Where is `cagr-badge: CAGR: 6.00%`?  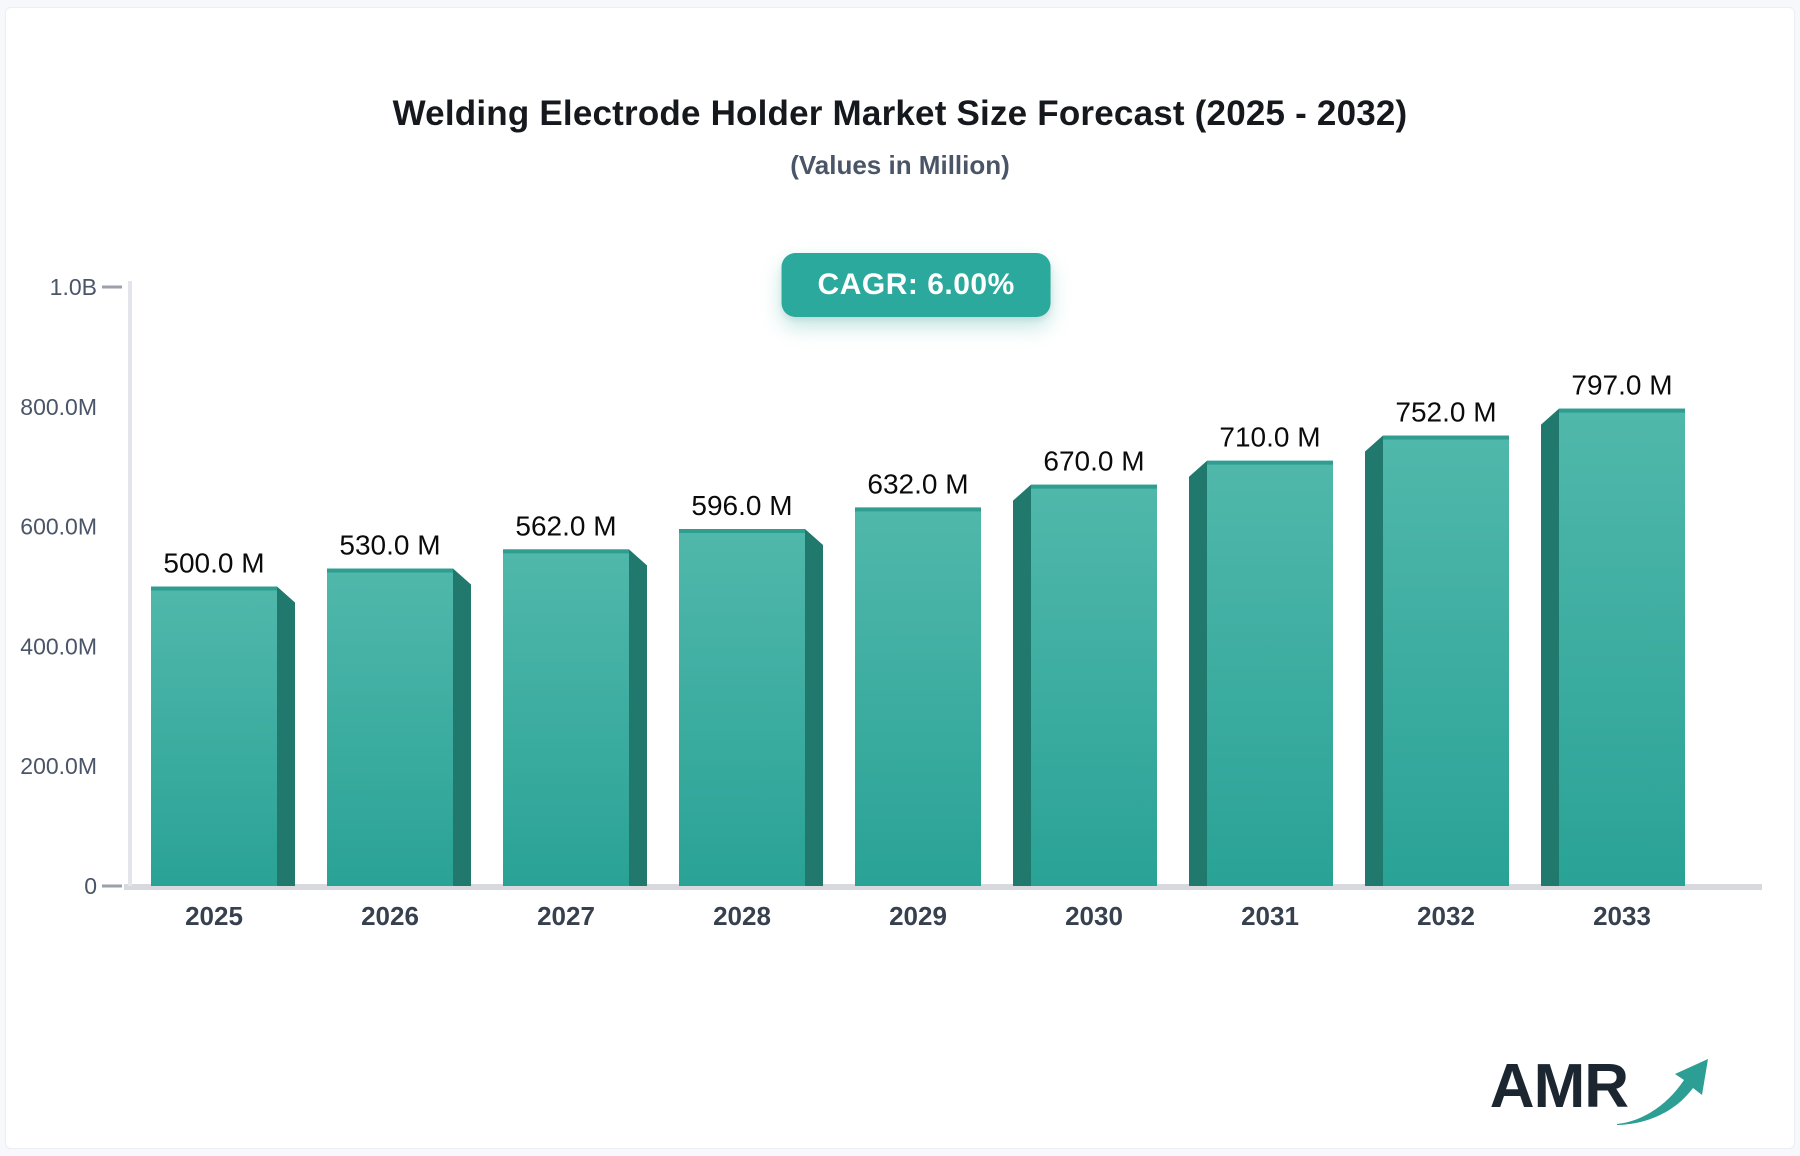
cagr-badge: CAGR: 6.00% is located at coordinates (916, 285).